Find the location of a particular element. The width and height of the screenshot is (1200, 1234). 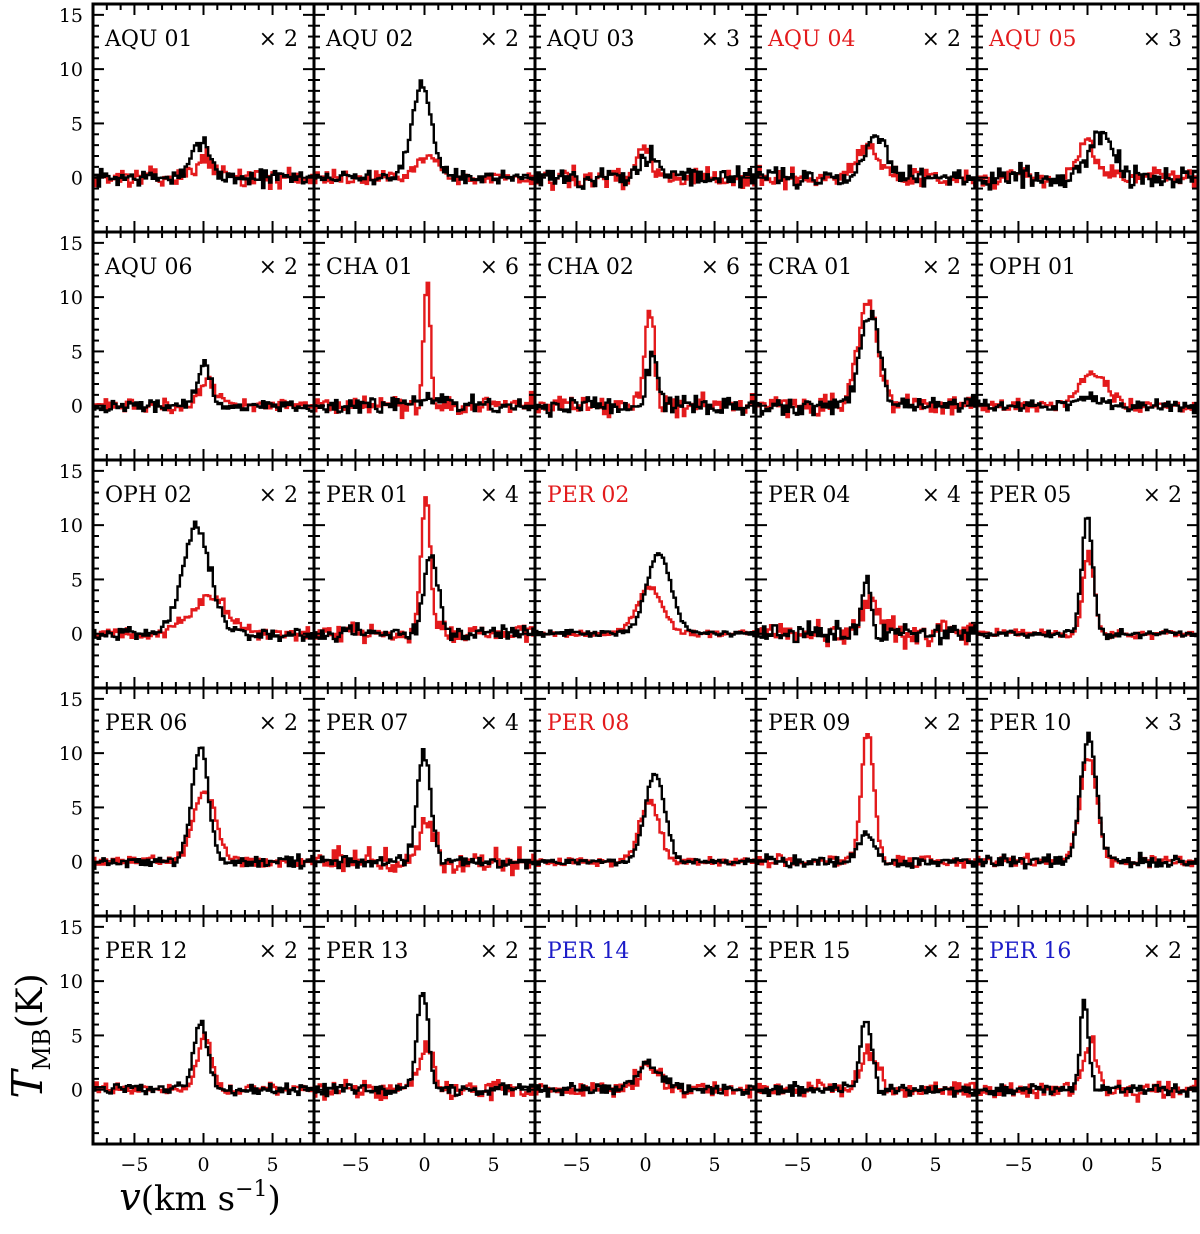

panel-aqu-04: AQU 04 × 2 is located at coordinates (866, 118).